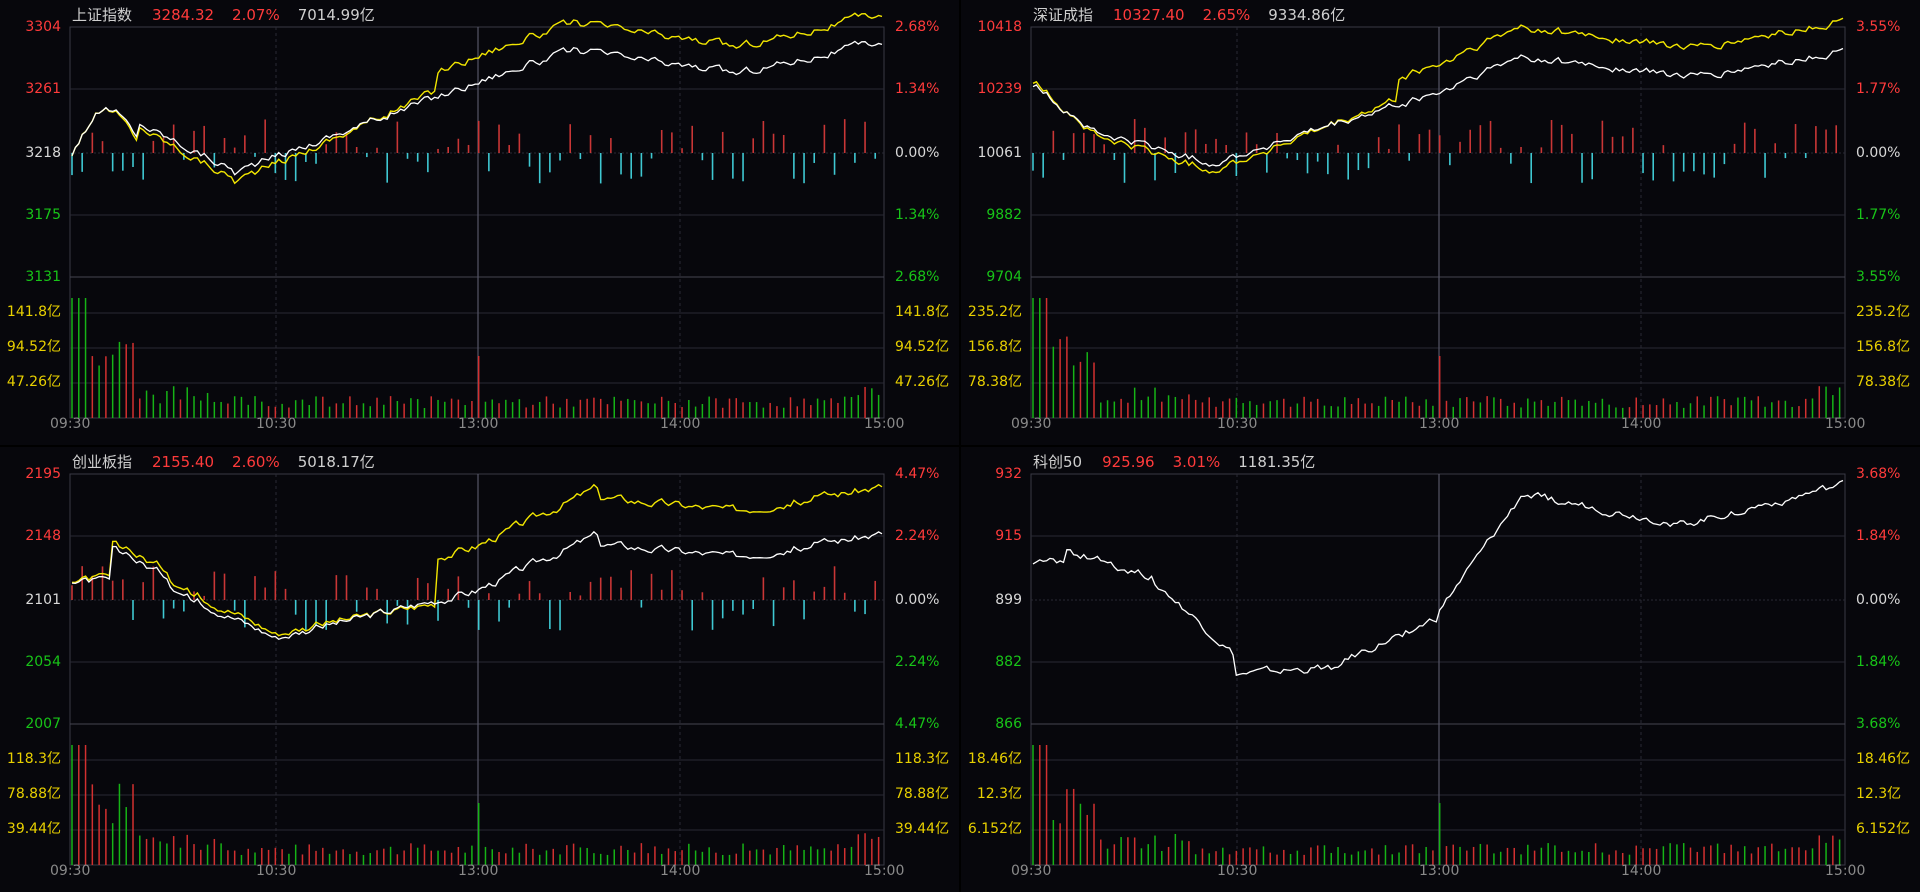 The width and height of the screenshot is (1920, 892). What do you see at coordinates (43, 27) in the screenshot?
I see `price-axis-label: 3304` at bounding box center [43, 27].